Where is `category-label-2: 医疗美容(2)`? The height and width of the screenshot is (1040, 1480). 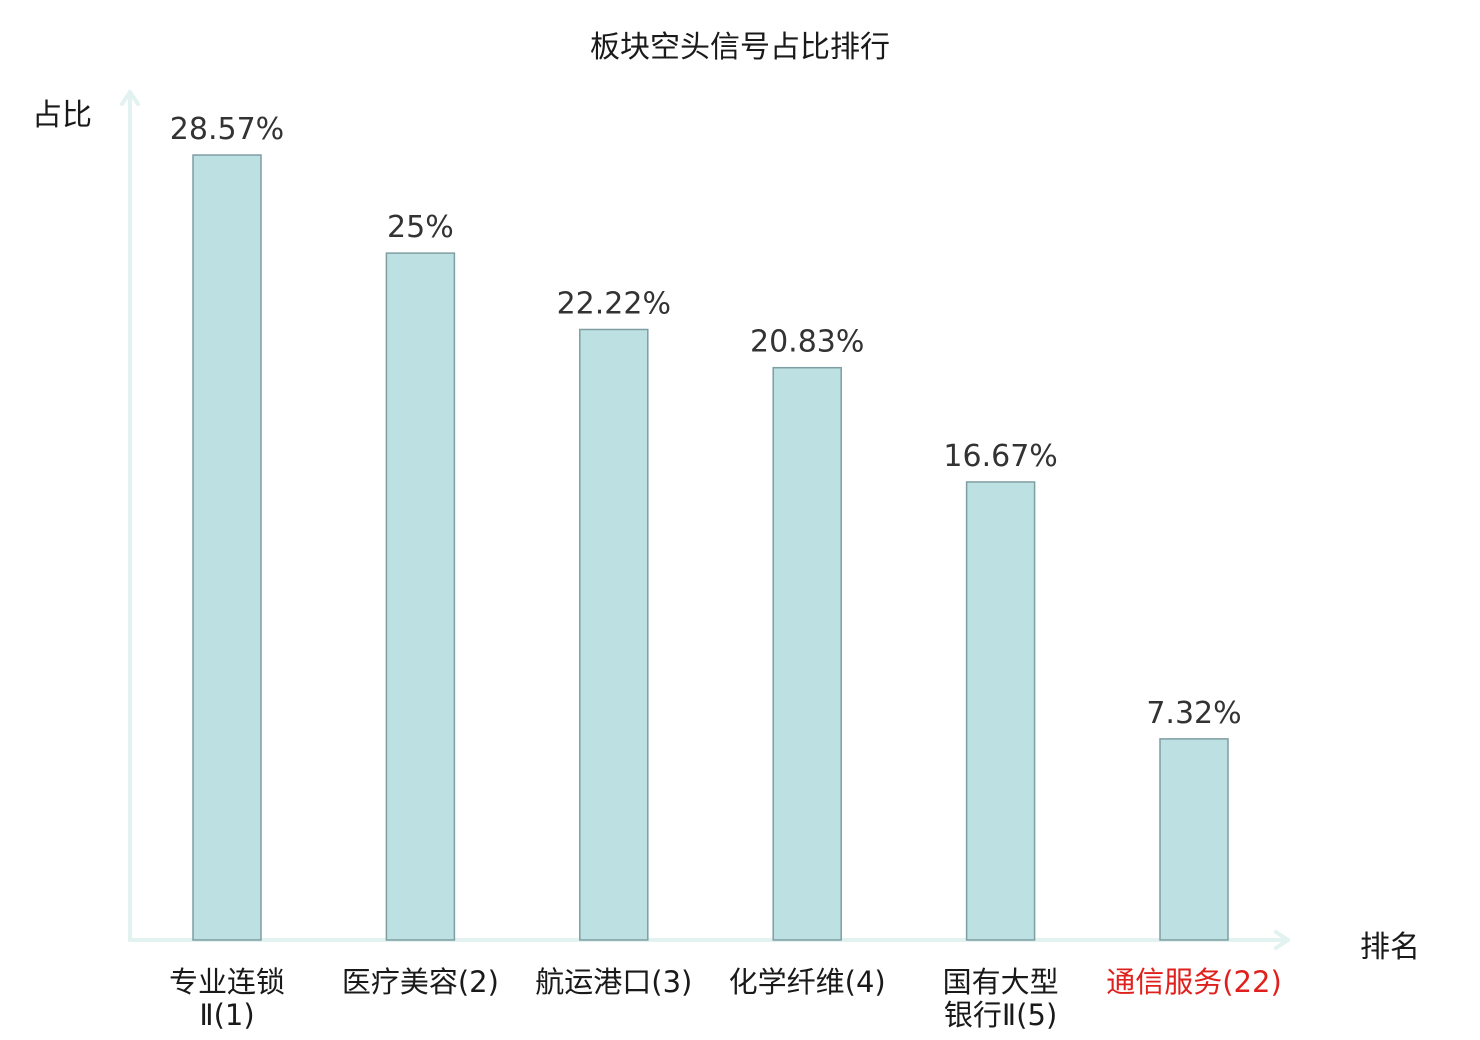
category-label-2: 医疗美容(2) is located at coordinates (420, 982).